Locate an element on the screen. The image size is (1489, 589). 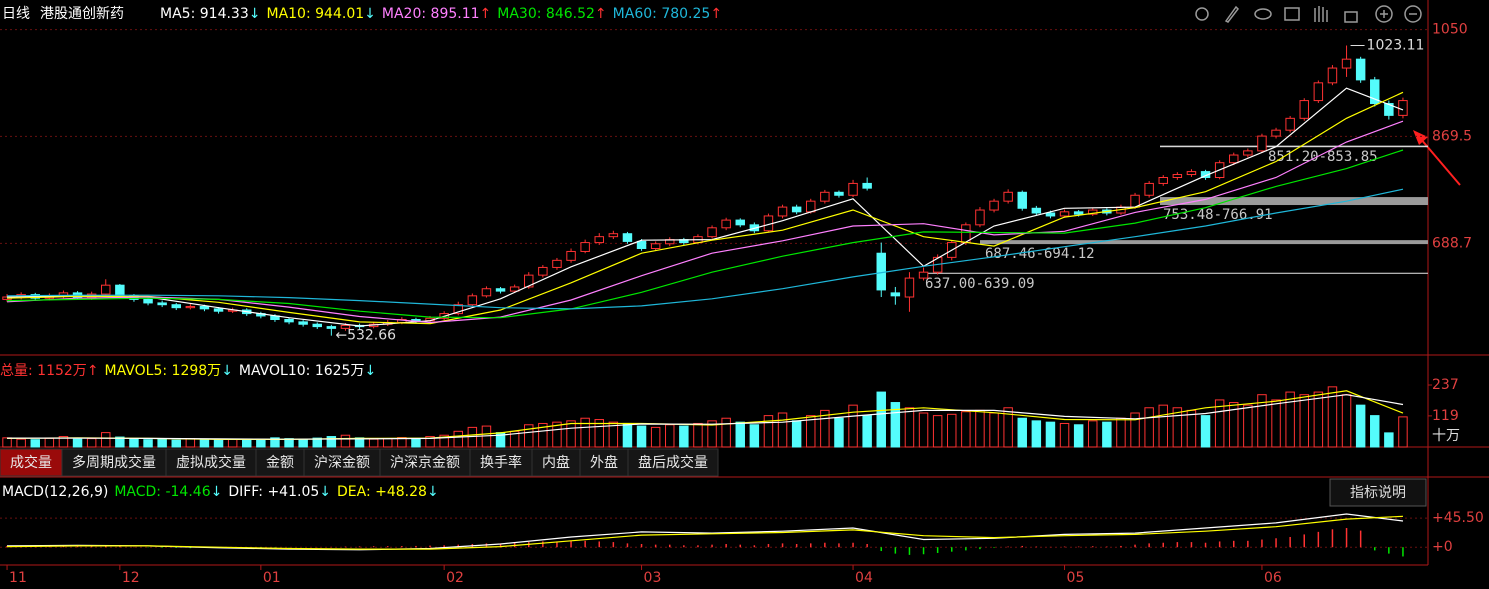
tab-label: 换手率 is located at coordinates (501, 462).